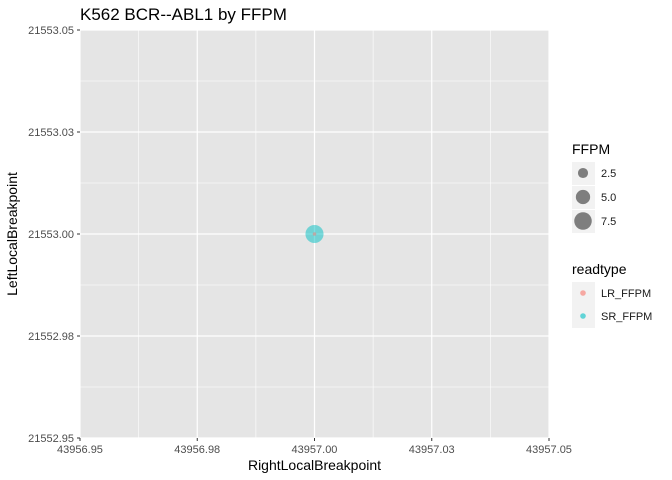  What do you see at coordinates (599, 269) in the screenshot?
I see `legend-readtype-title: readtype` at bounding box center [599, 269].